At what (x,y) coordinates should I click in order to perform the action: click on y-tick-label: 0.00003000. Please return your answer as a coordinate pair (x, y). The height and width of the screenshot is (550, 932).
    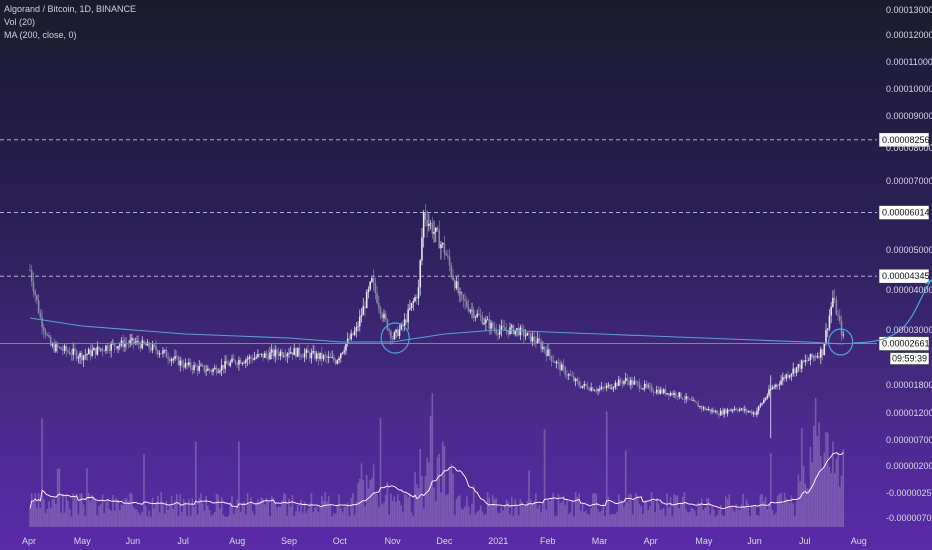
    Looking at the image, I should click on (909, 330).